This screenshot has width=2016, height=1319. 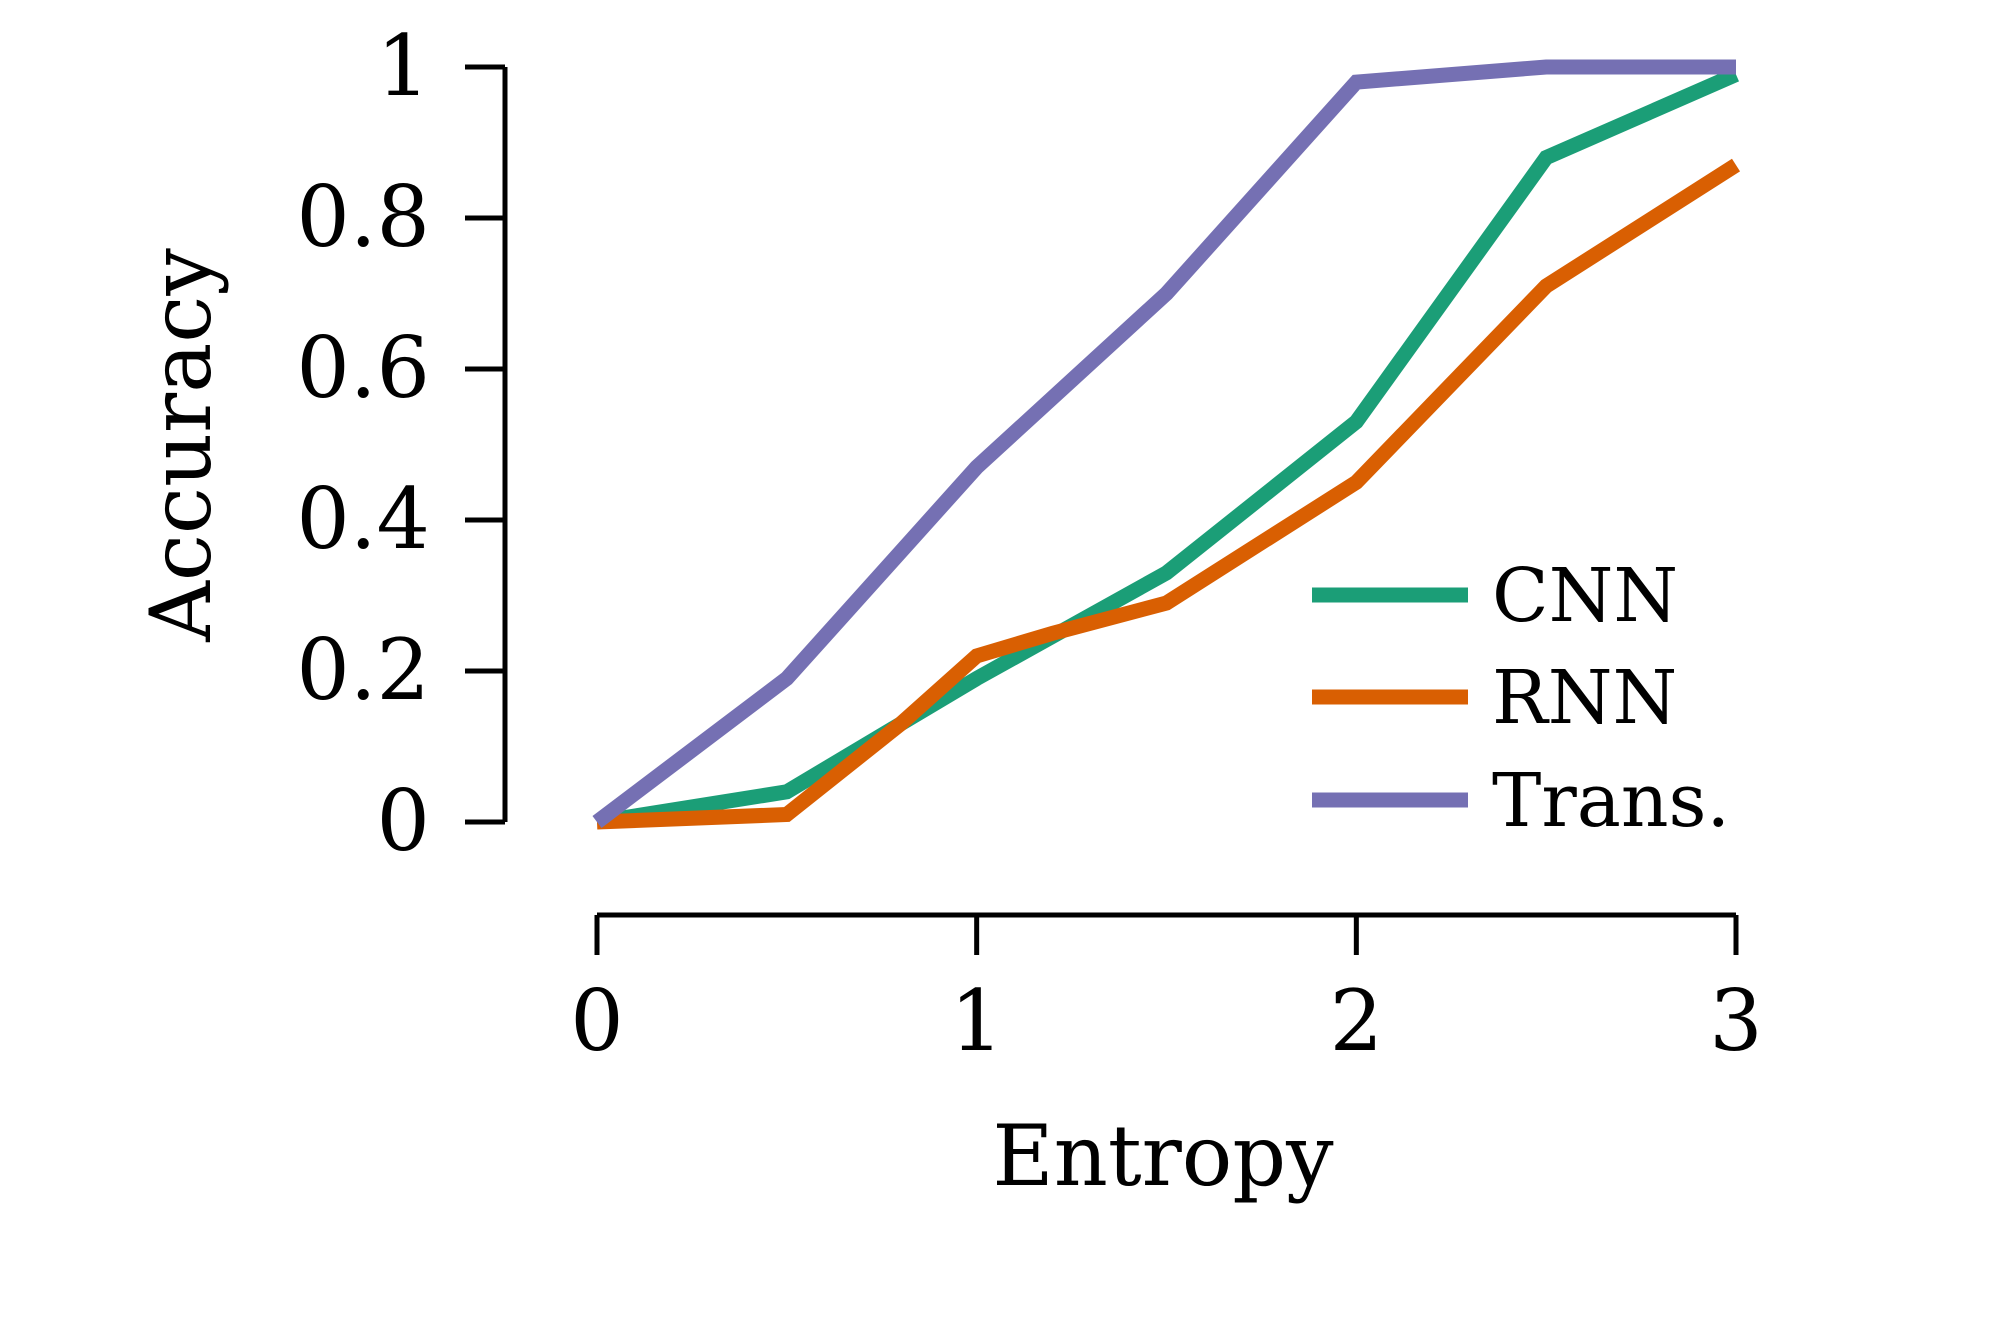 What do you see at coordinates (403, 66) in the screenshot?
I see `y-tick-label: 1` at bounding box center [403, 66].